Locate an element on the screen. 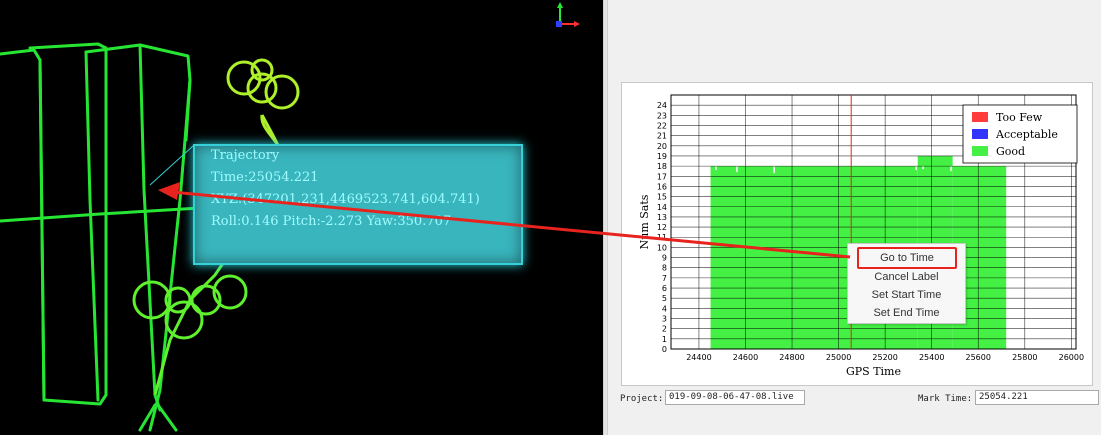 This screenshot has width=1101, height=435. x-tick-label: 25400 is located at coordinates (931, 357).